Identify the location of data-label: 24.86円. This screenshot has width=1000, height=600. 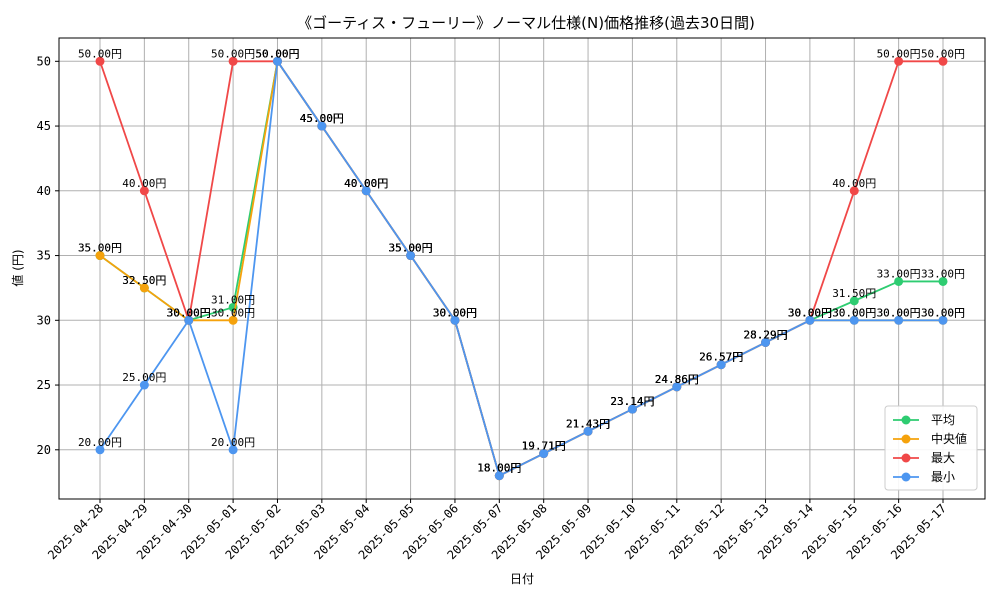
(677, 379).